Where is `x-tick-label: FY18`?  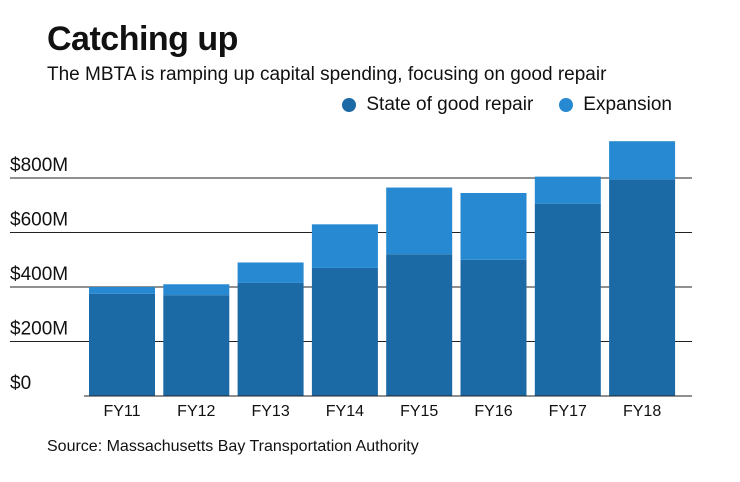 x-tick-label: FY18 is located at coordinates (642, 411).